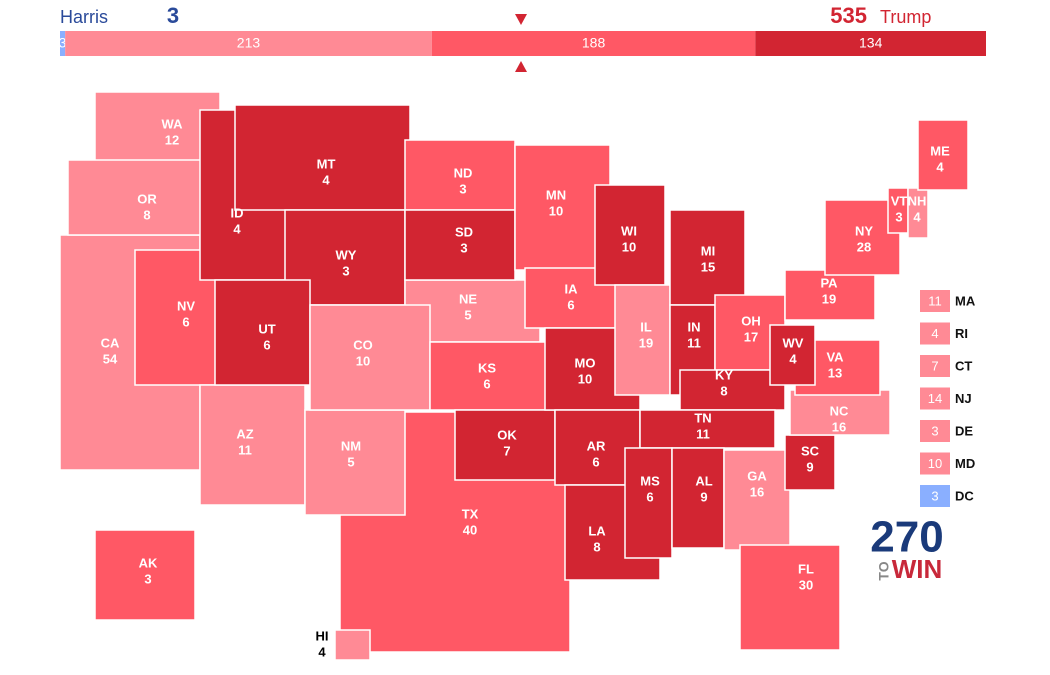 The image size is (1050, 675). I want to click on state-abbr: SC, so click(810, 450).